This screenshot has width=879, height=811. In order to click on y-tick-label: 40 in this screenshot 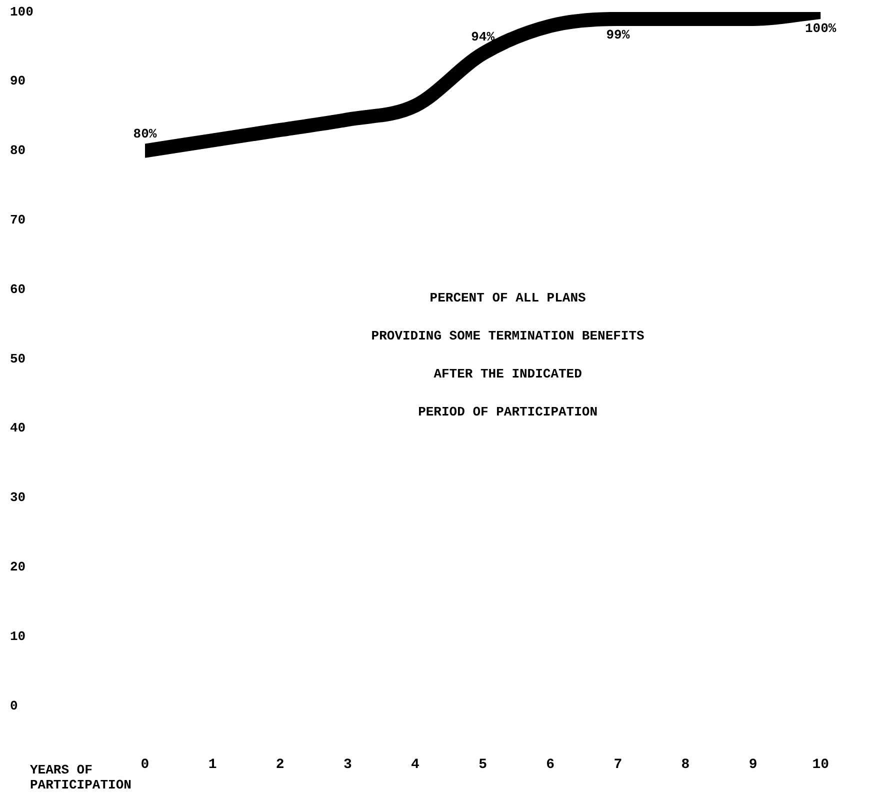, I will do `click(18, 428)`.